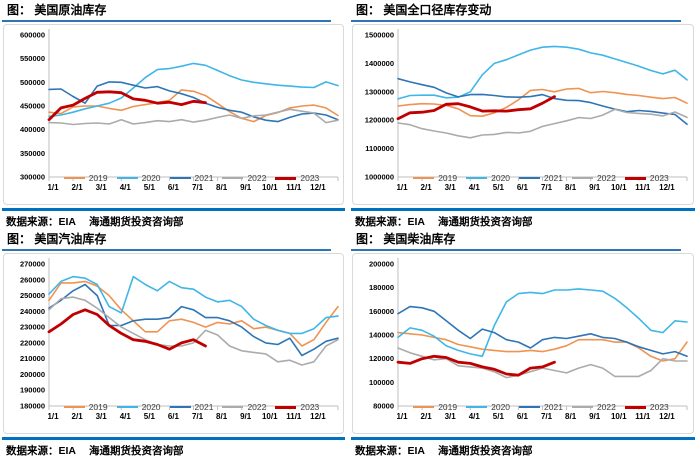  I want to click on series-line-2019, so click(542, 346).